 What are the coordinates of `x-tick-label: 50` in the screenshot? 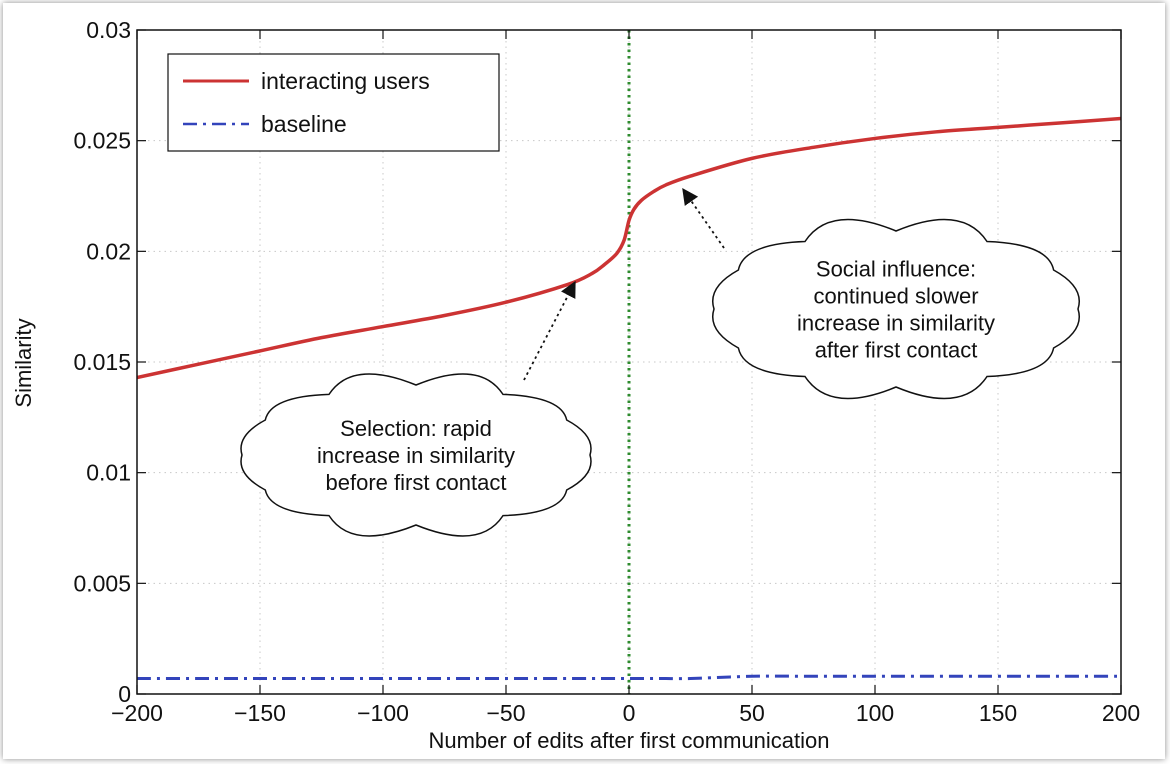 It's located at (752, 713).